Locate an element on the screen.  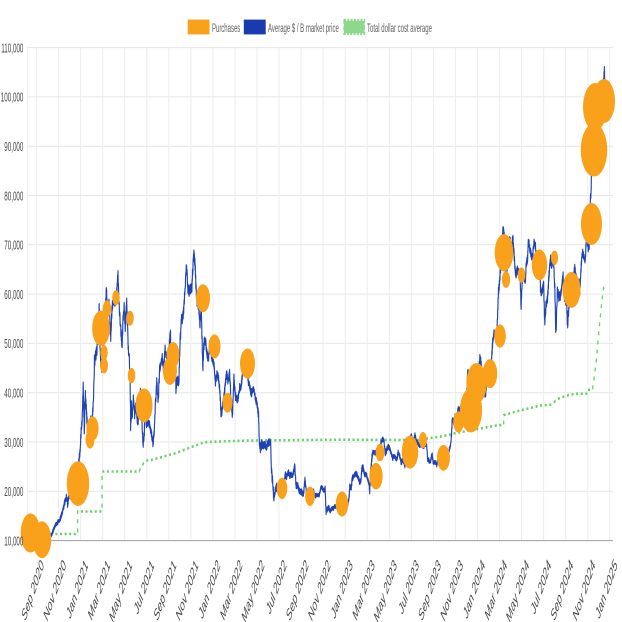
svg-text: Purchases is located at coordinates (226, 29).